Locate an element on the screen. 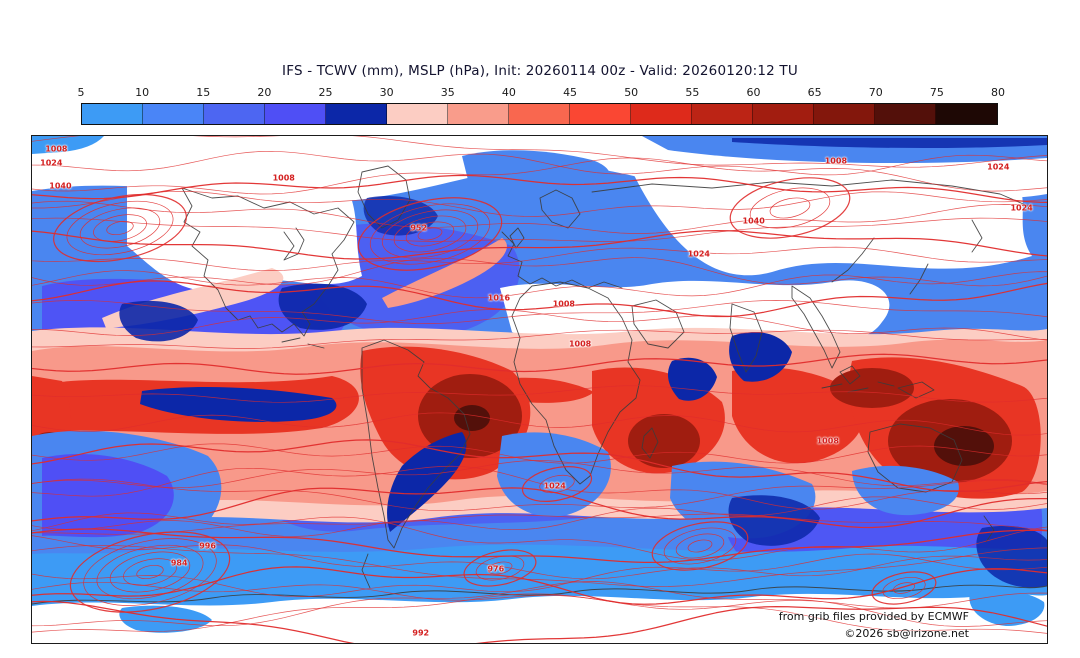 The width and height of the screenshot is (1080, 658). attribution-copyright: ©2026 sb@irizone.net is located at coordinates (906, 633).